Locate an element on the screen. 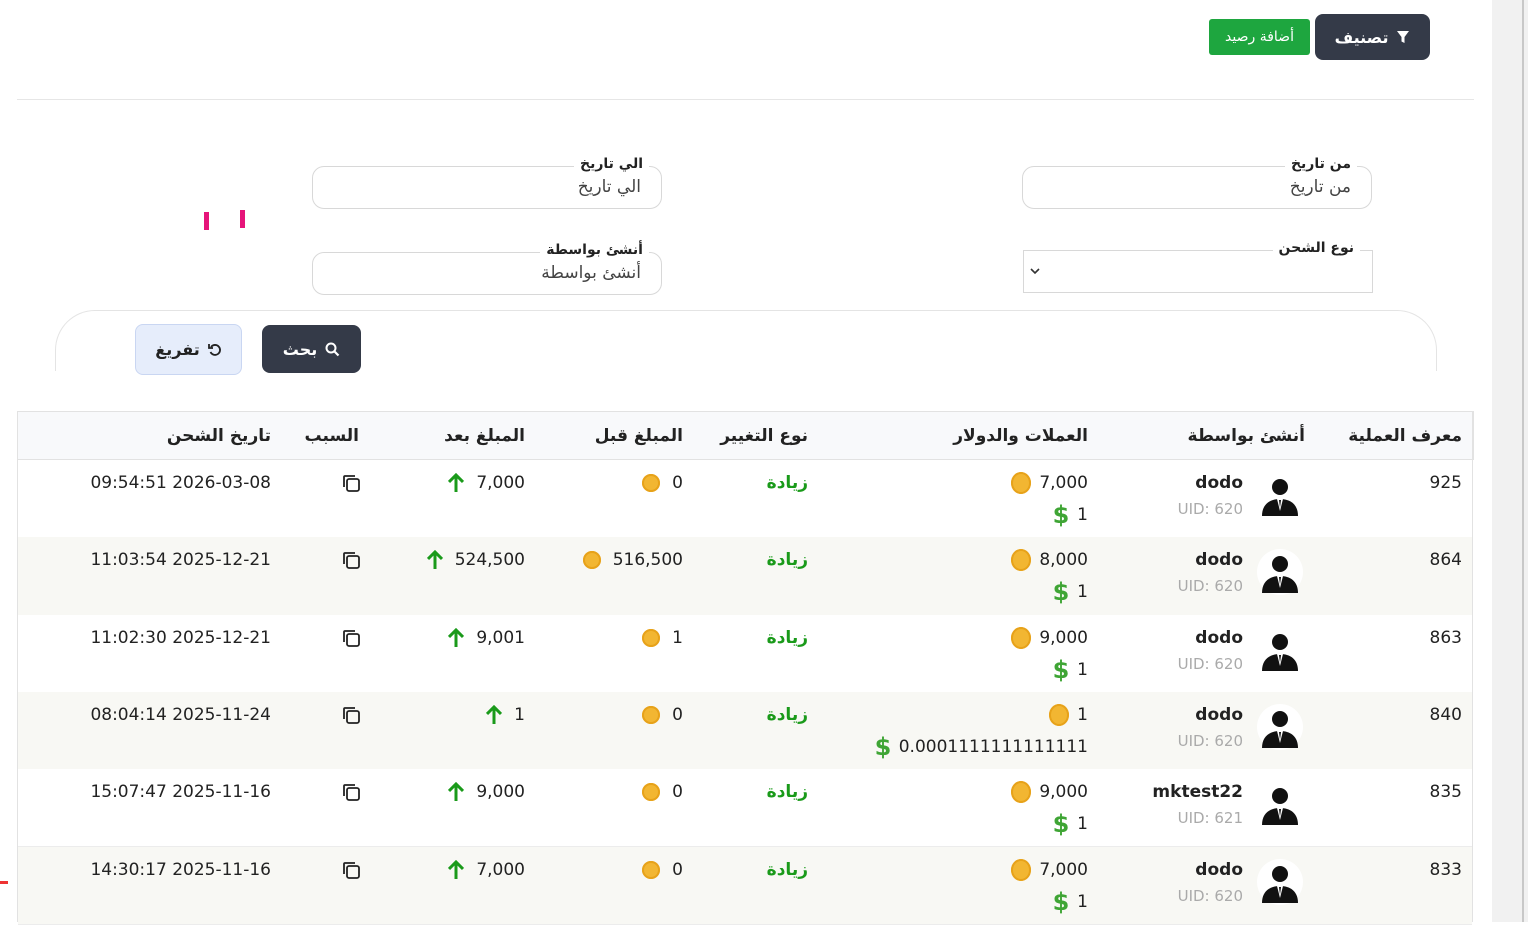 The image size is (1528, 925). charge-date: 2026-03-08 09:54:51 is located at coordinates (180, 483).